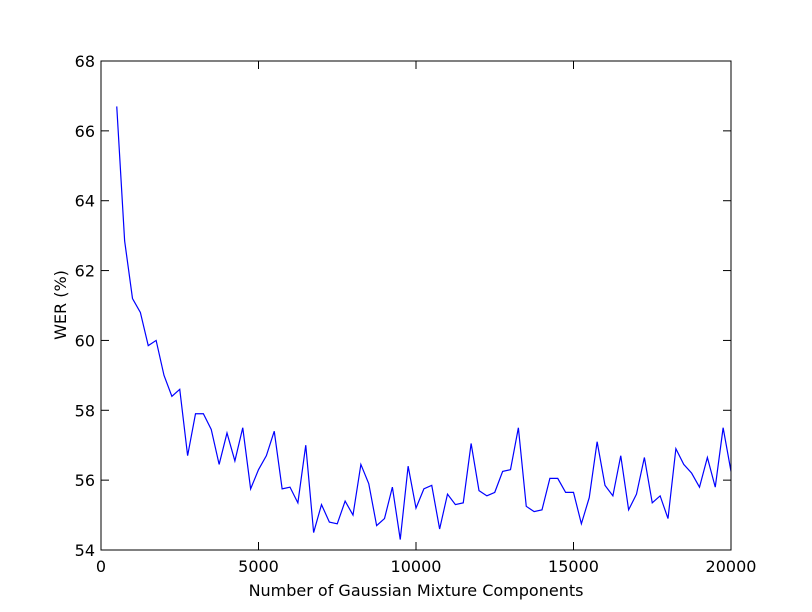 The image size is (812, 612). Describe the element at coordinates (573, 566) in the screenshot. I see `x-tick-label: 15000` at that location.